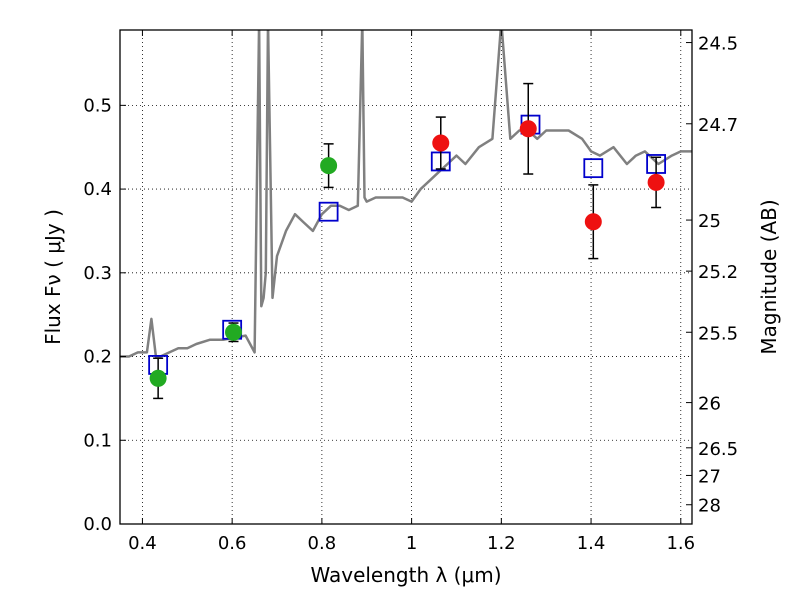  I want to click on x-tick-label: 1, so click(411, 543).